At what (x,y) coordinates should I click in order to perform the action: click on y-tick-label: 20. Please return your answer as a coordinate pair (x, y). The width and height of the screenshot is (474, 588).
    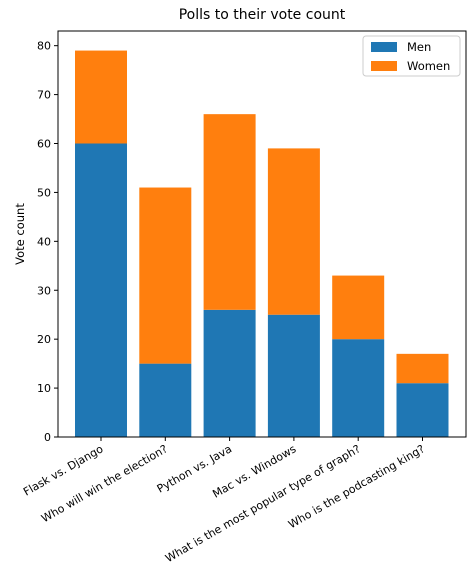
    Looking at the image, I should click on (44, 339).